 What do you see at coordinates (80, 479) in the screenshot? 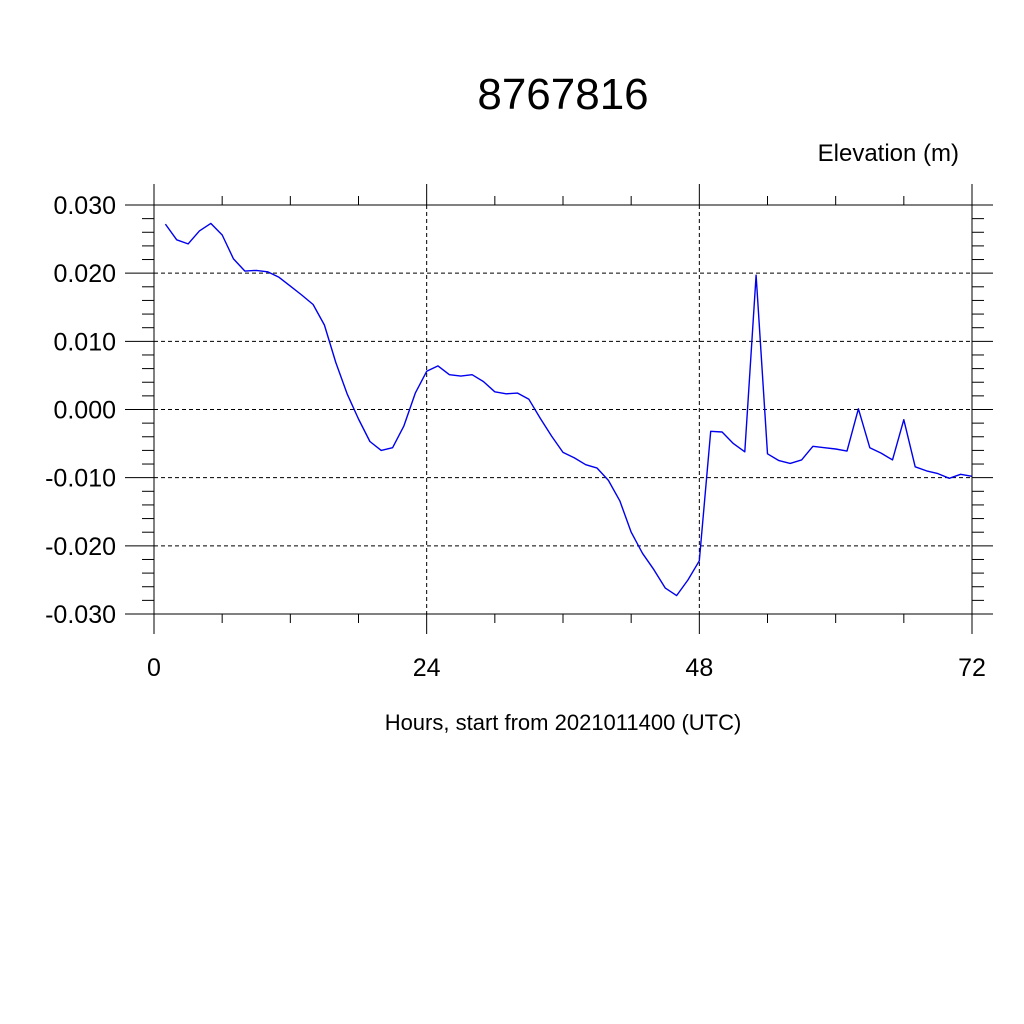
I see `y-tick-label: -0.010` at bounding box center [80, 479].